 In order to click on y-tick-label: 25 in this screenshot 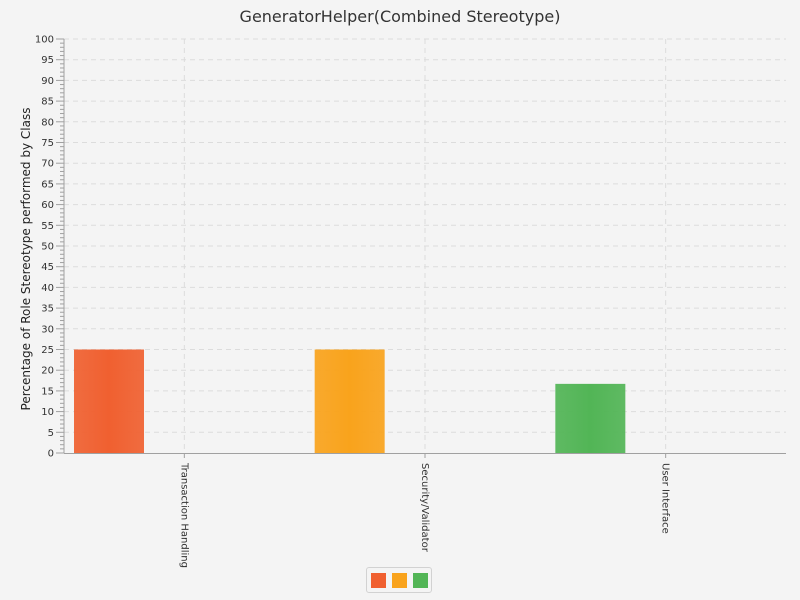, I will do `click(47, 350)`.